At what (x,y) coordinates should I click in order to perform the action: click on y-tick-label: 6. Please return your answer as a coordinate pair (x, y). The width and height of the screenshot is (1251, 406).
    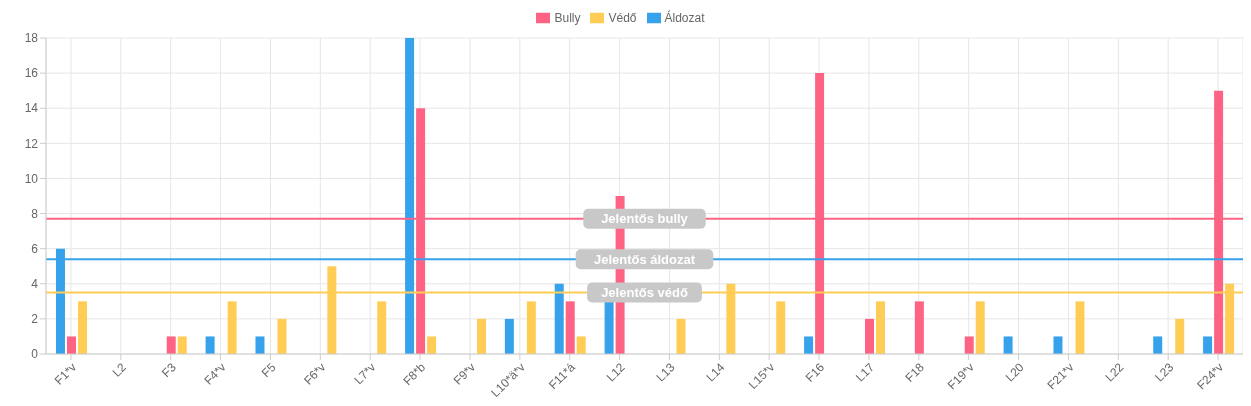
    Looking at the image, I should click on (35, 248).